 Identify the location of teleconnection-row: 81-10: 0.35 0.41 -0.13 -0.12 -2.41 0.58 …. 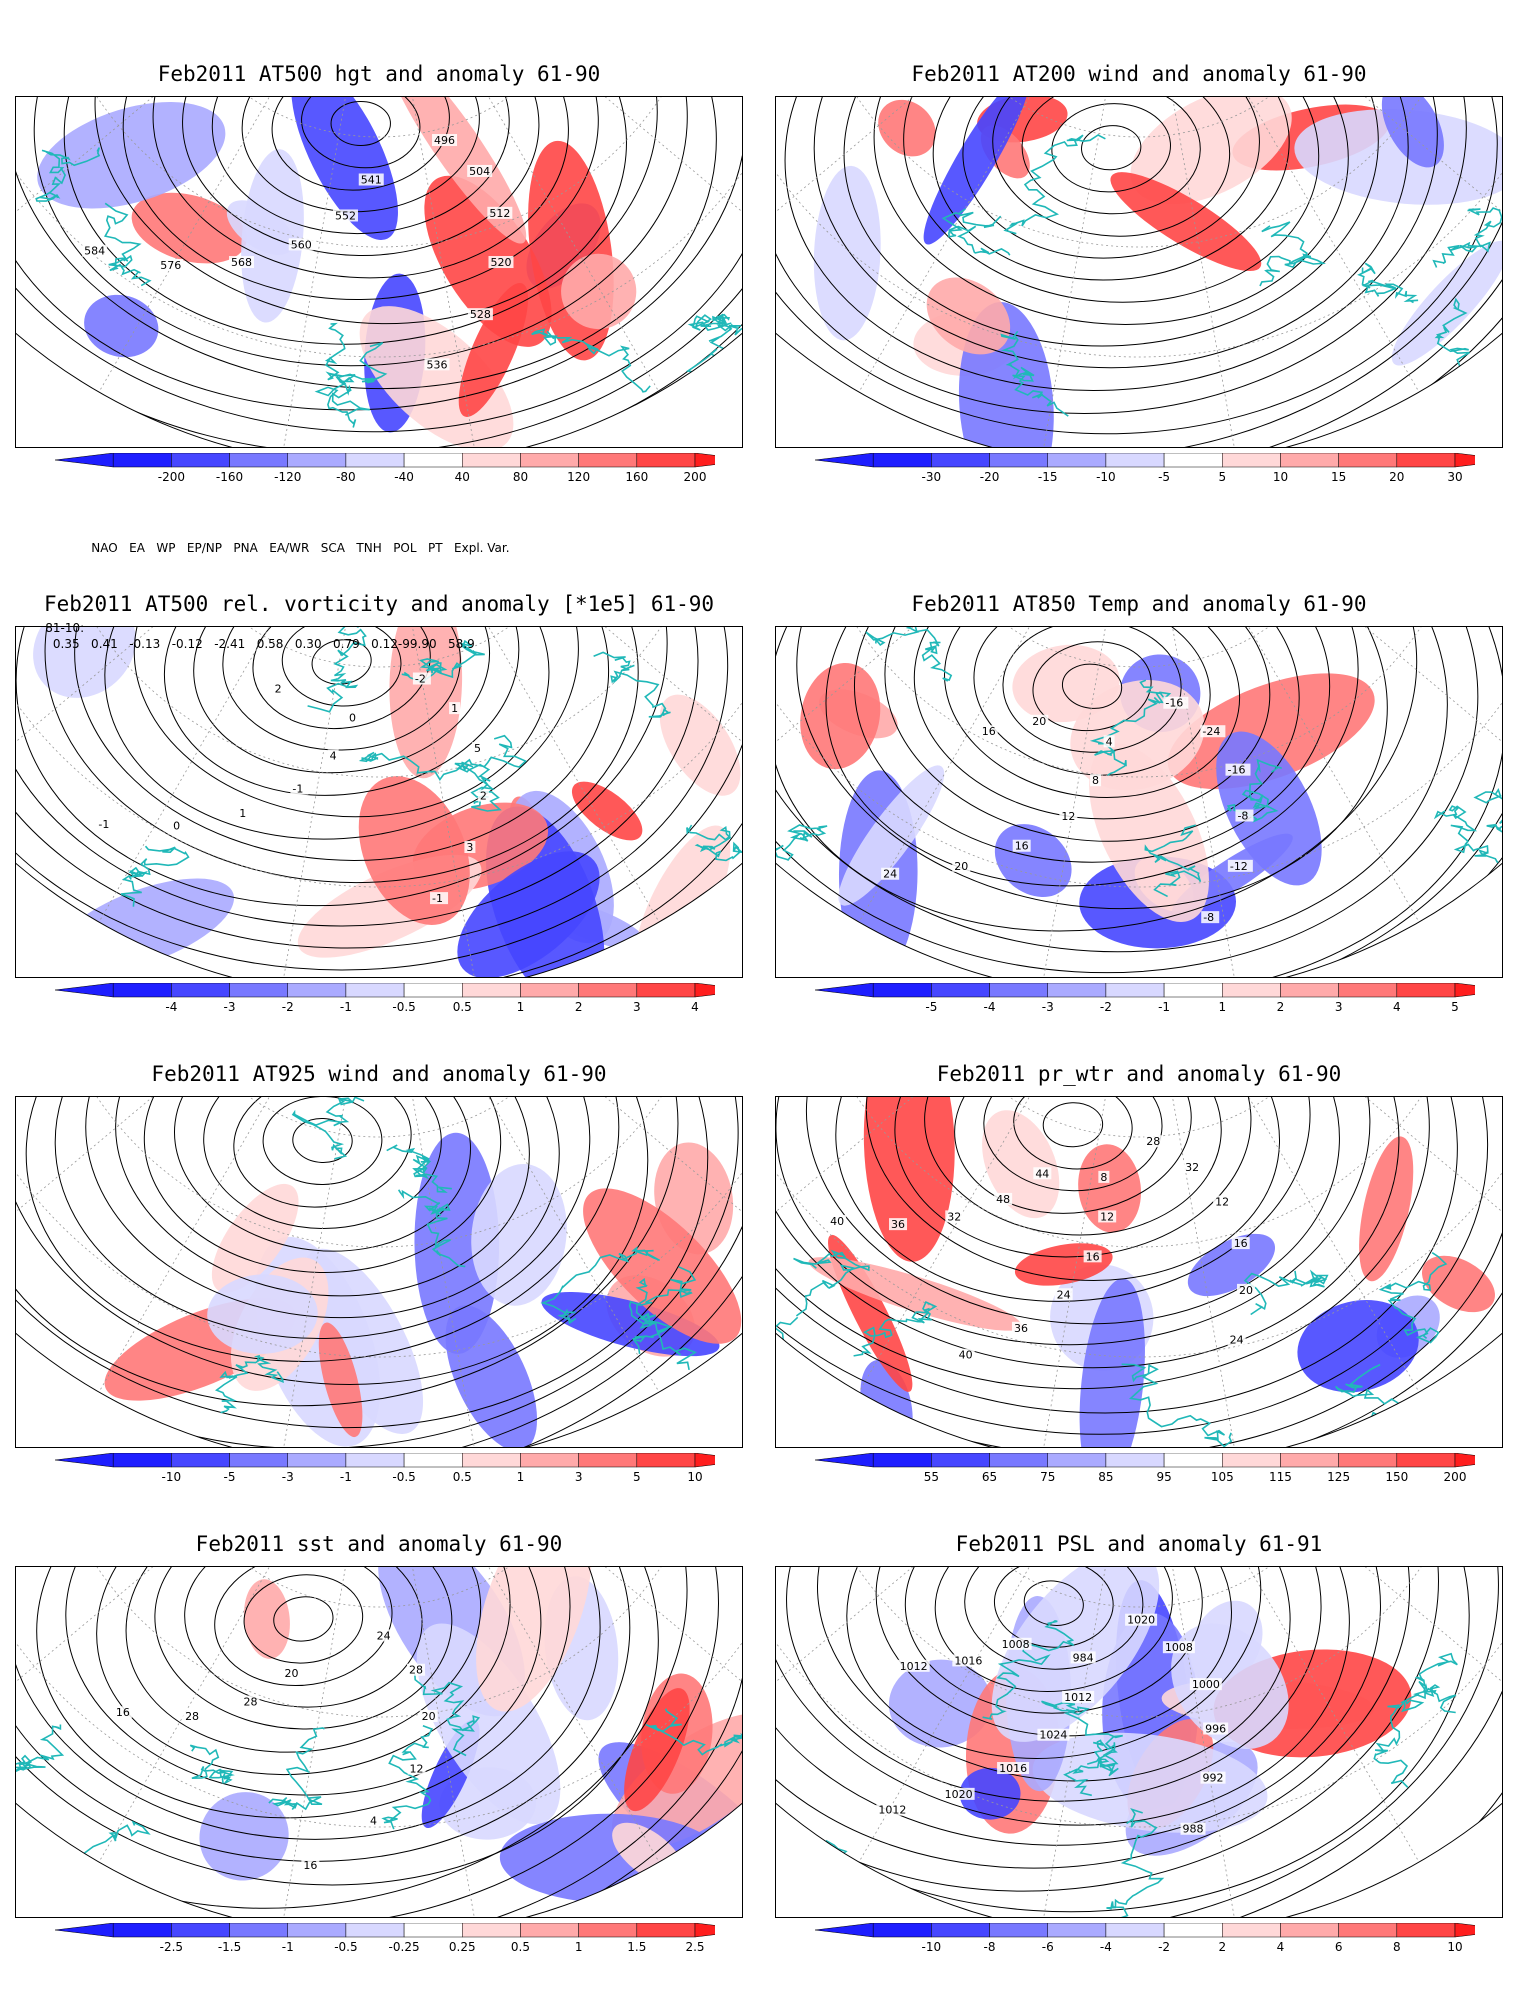
(270, 636).